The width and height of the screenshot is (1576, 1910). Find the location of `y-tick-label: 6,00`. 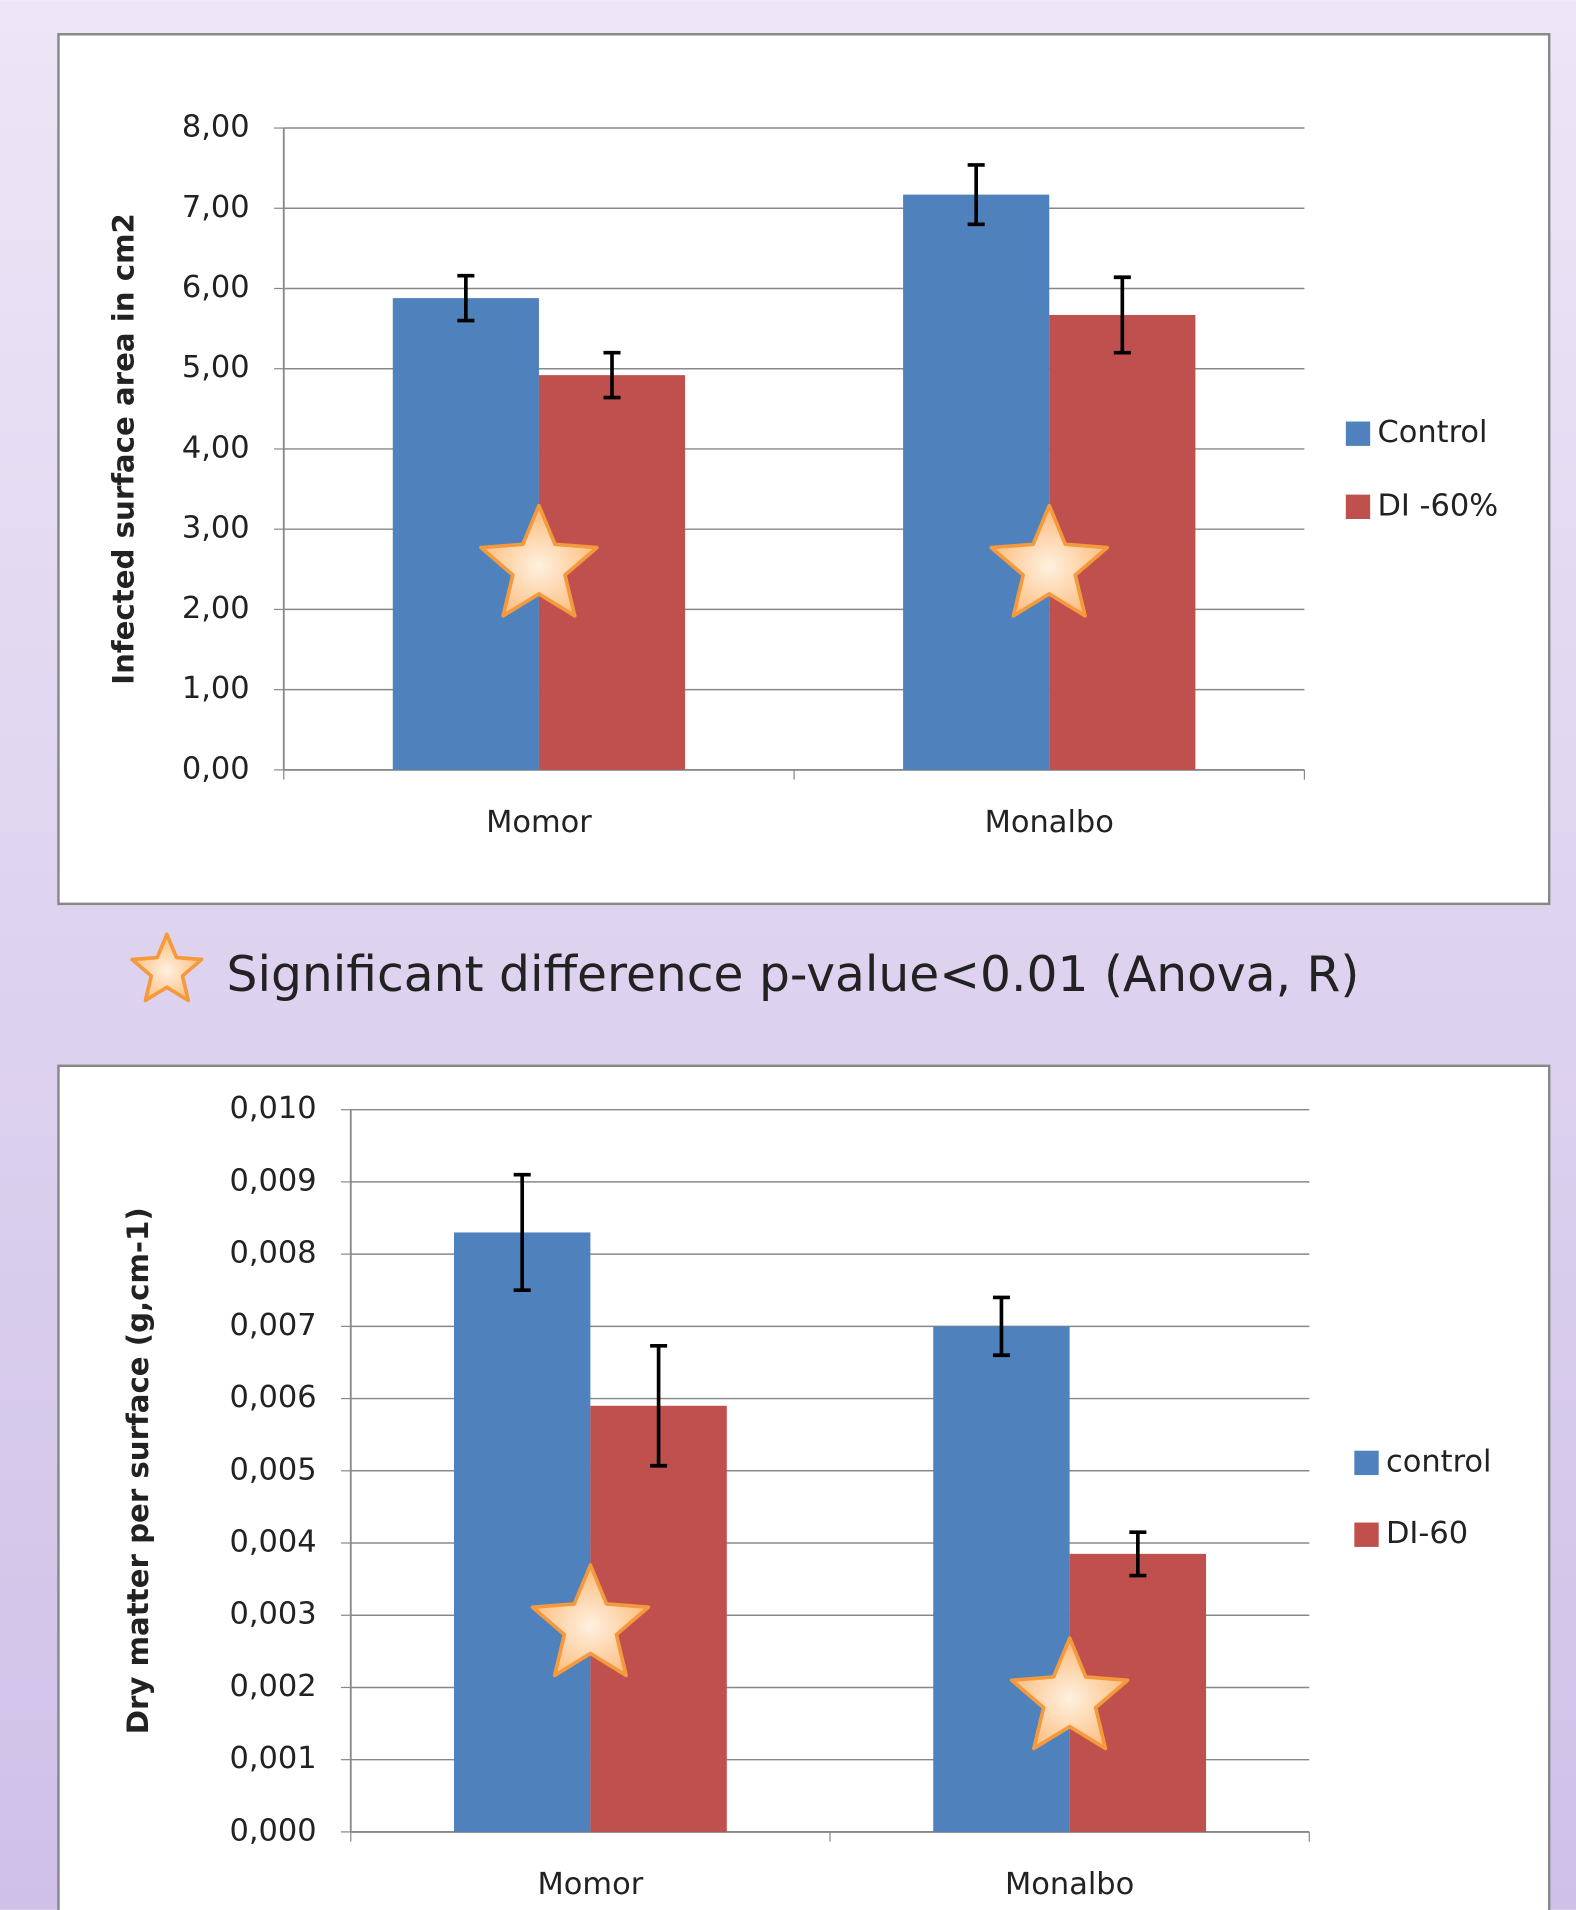

y-tick-label: 6,00 is located at coordinates (216, 287).